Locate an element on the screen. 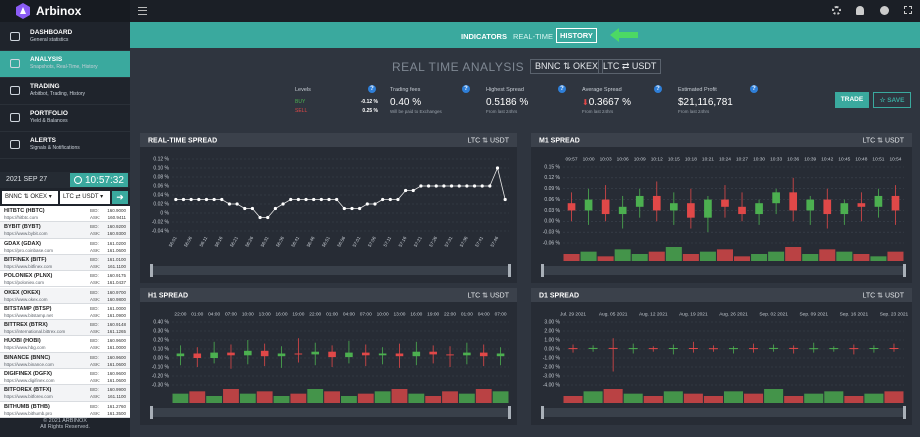  bid-value: 161.0000 is located at coordinates (116, 308).